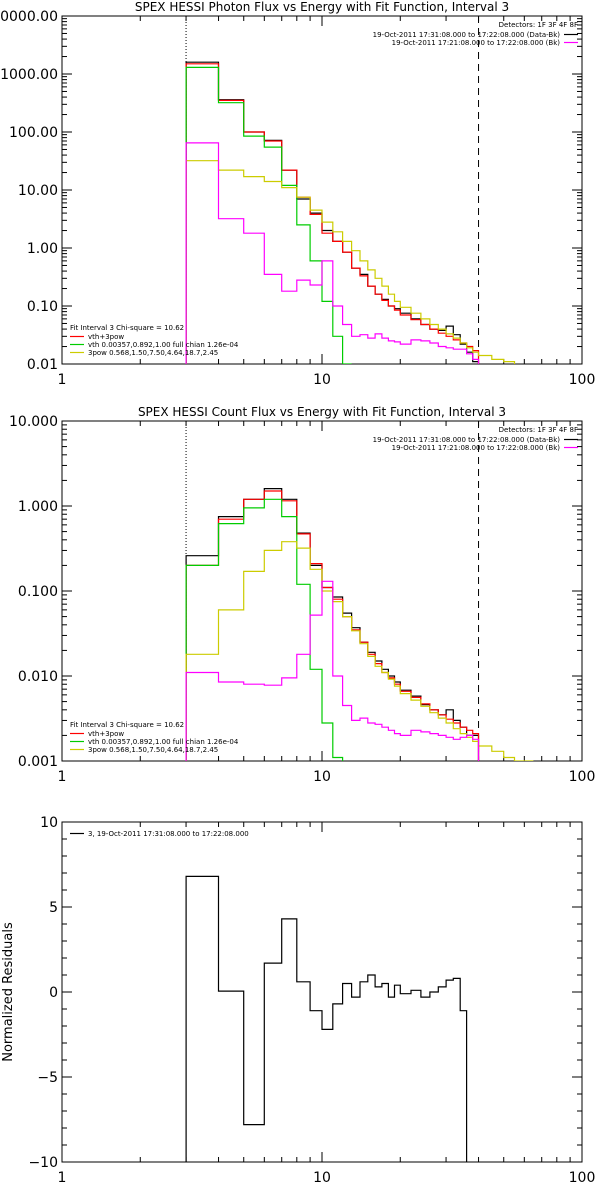 The width and height of the screenshot is (600, 1200). I want to click on y-tick-label: 0, so click(53, 993).